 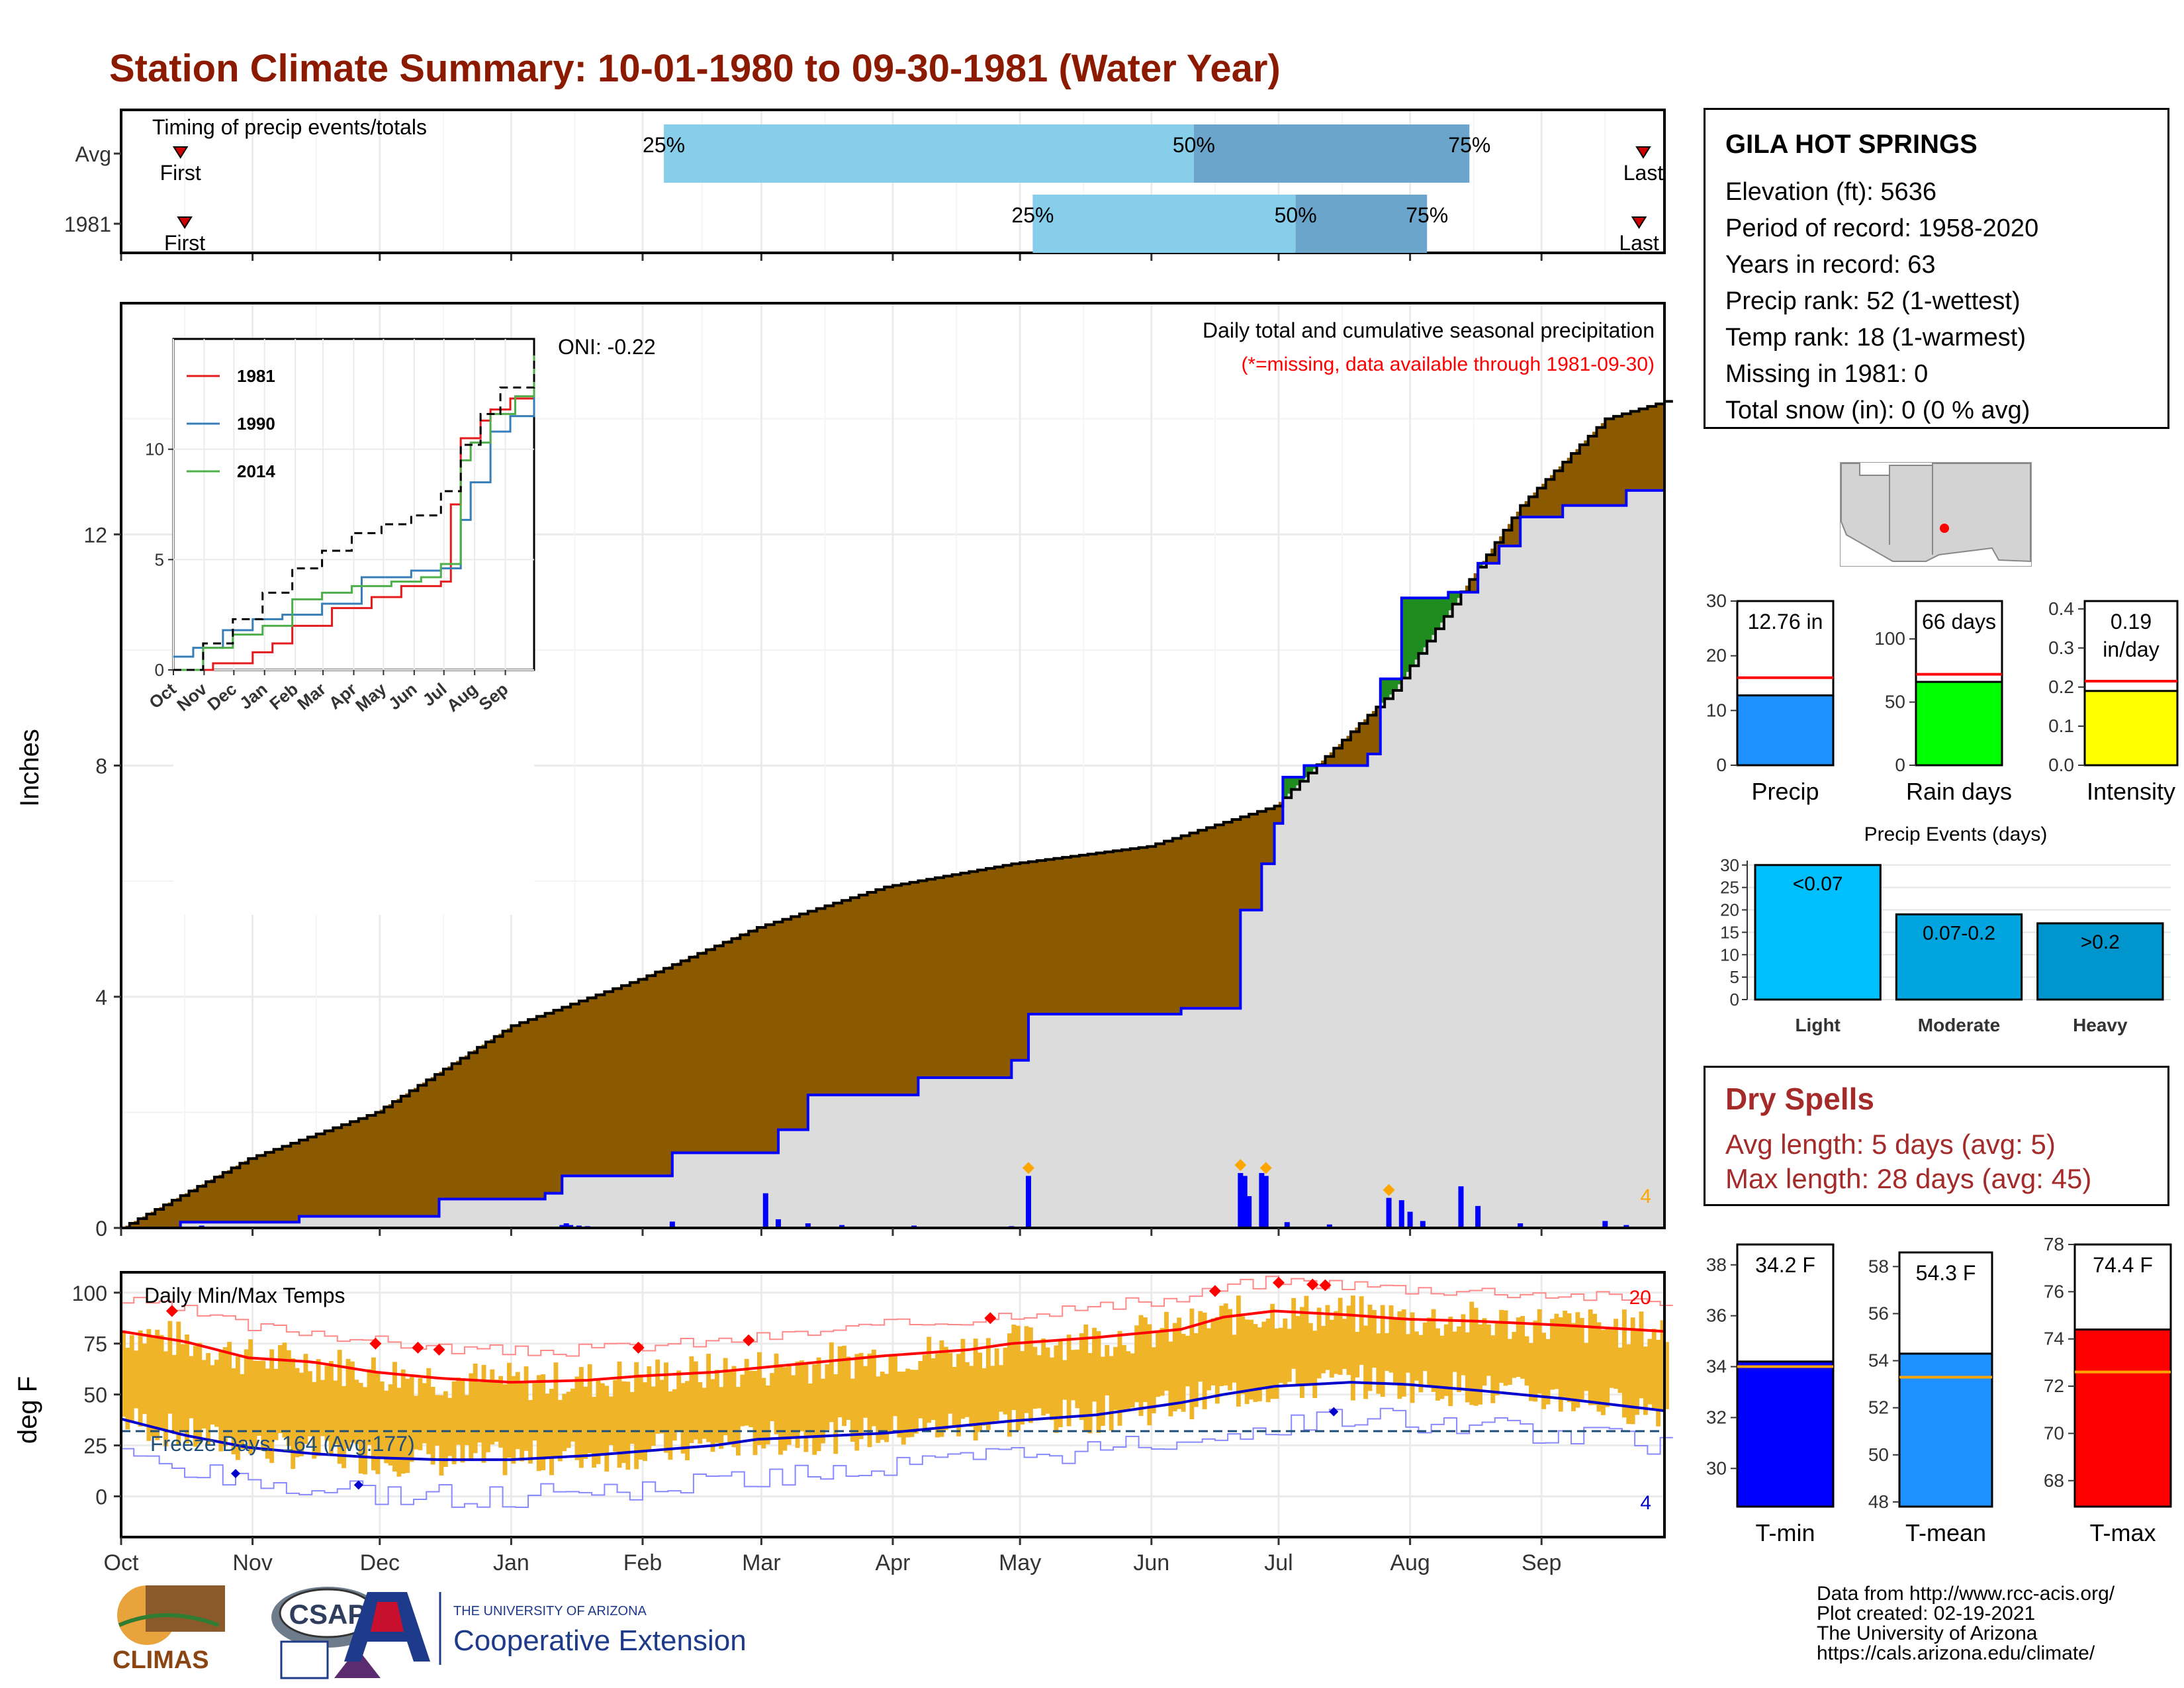 I want to click on y-tick-label: 10, so click(x=1729, y=954).